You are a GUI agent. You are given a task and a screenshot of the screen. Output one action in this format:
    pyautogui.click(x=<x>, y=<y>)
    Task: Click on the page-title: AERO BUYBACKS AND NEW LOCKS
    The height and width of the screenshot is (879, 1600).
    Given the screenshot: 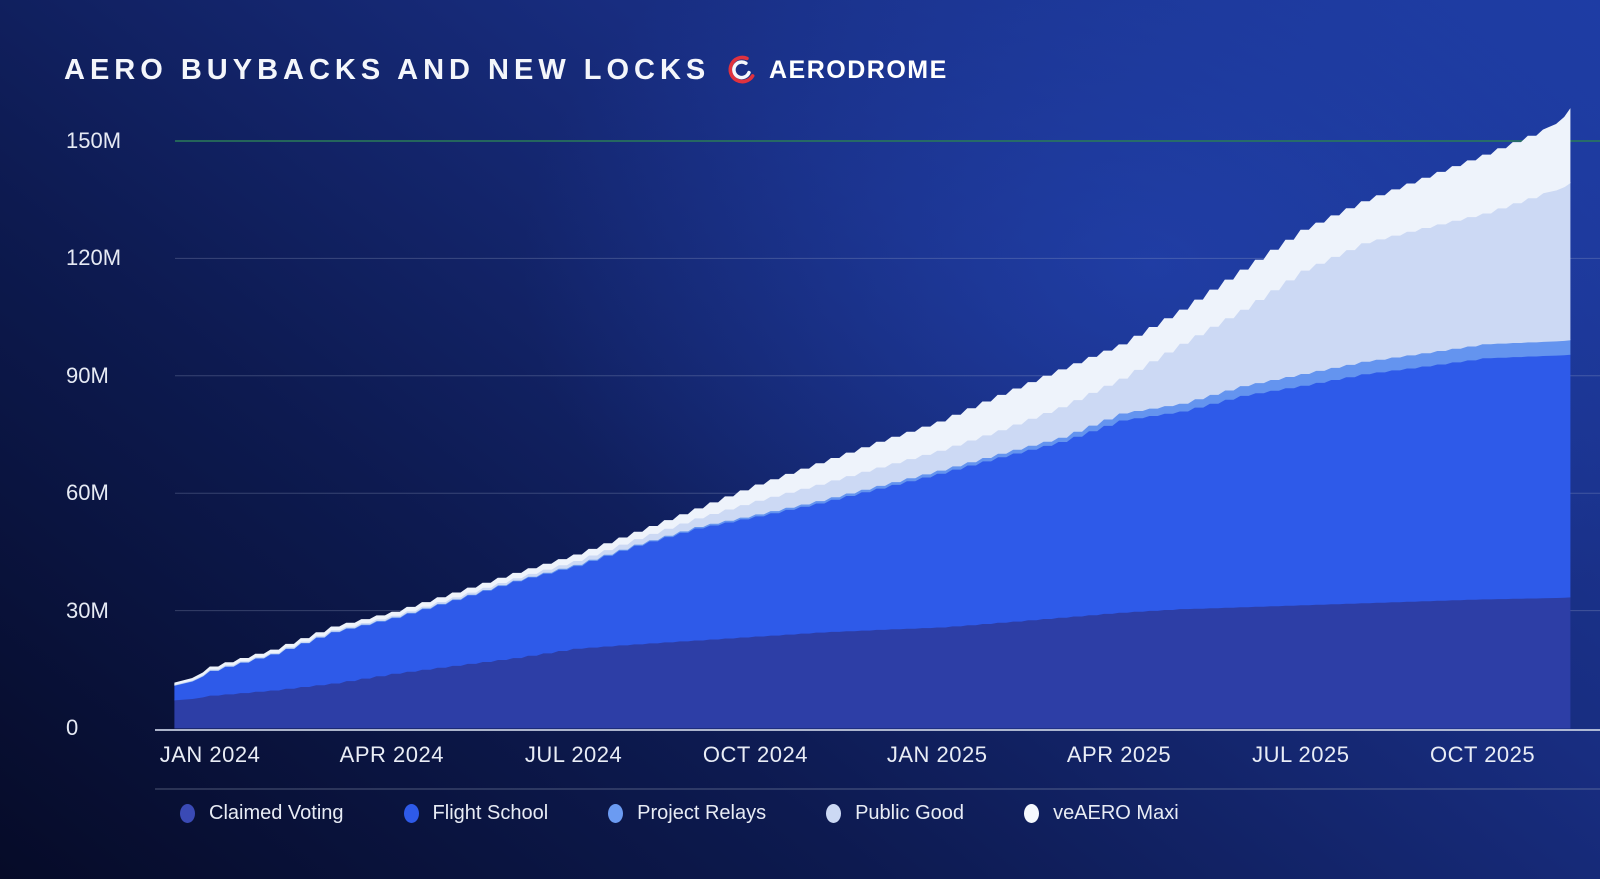 What is the action you would take?
    pyautogui.click(x=387, y=70)
    